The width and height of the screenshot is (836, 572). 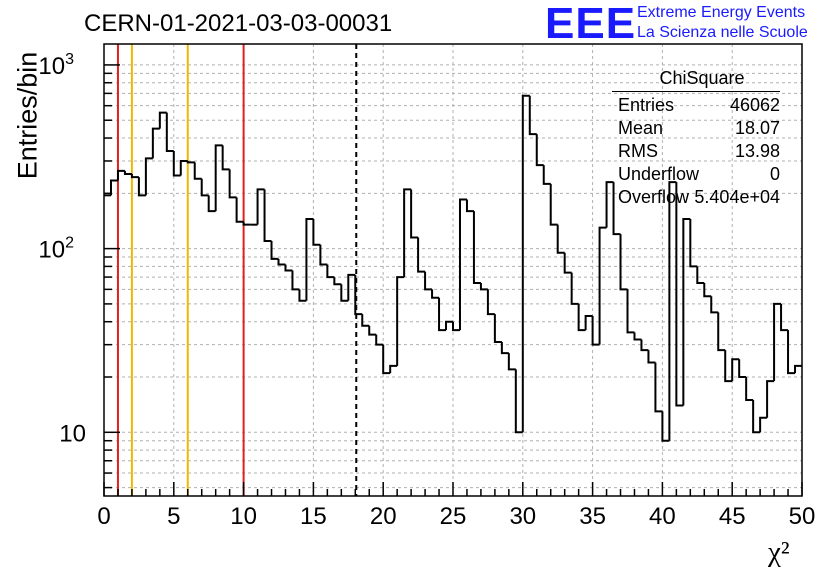 What do you see at coordinates (732, 516) in the screenshot?
I see `x-tick-label: 45` at bounding box center [732, 516].